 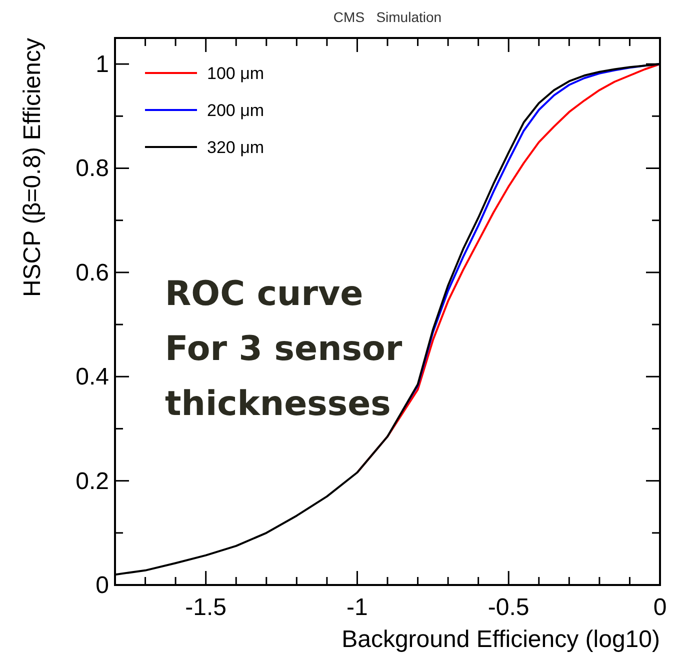 I want to click on legend-label: 100 μm, so click(x=235, y=73).